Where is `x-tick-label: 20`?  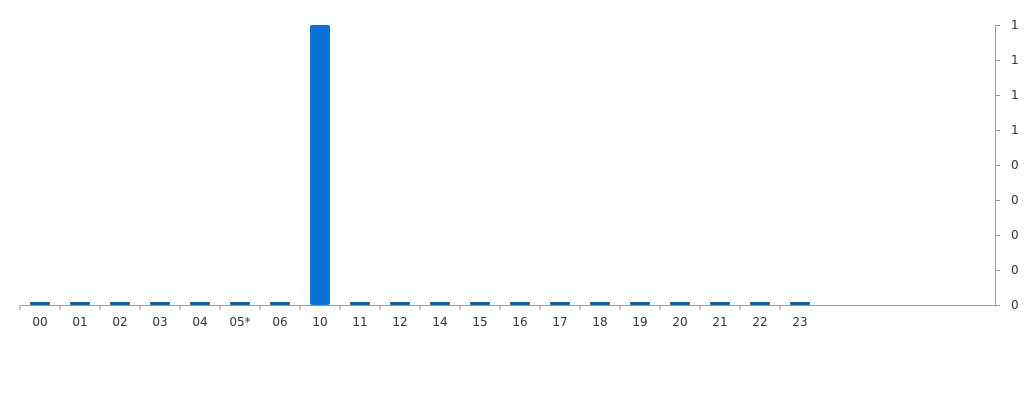
x-tick-label: 20 is located at coordinates (679, 322).